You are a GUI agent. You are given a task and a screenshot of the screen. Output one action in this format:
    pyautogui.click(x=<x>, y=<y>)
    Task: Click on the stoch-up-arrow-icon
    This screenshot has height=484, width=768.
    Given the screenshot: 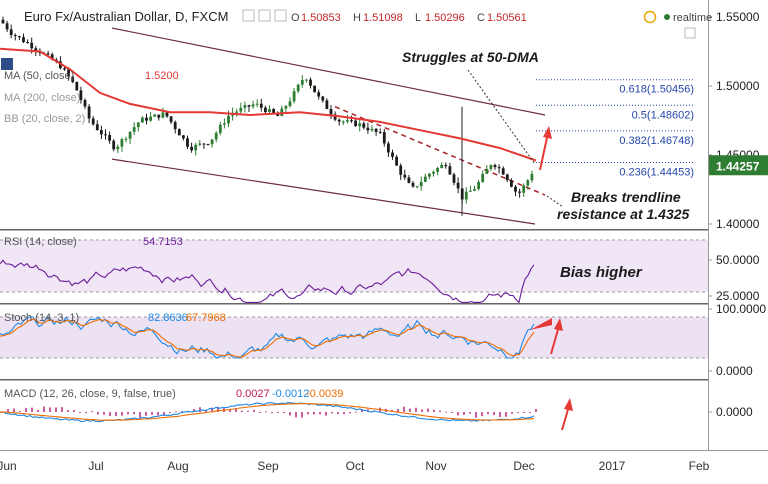 What is the action you would take?
    pyautogui.click(x=541, y=324)
    